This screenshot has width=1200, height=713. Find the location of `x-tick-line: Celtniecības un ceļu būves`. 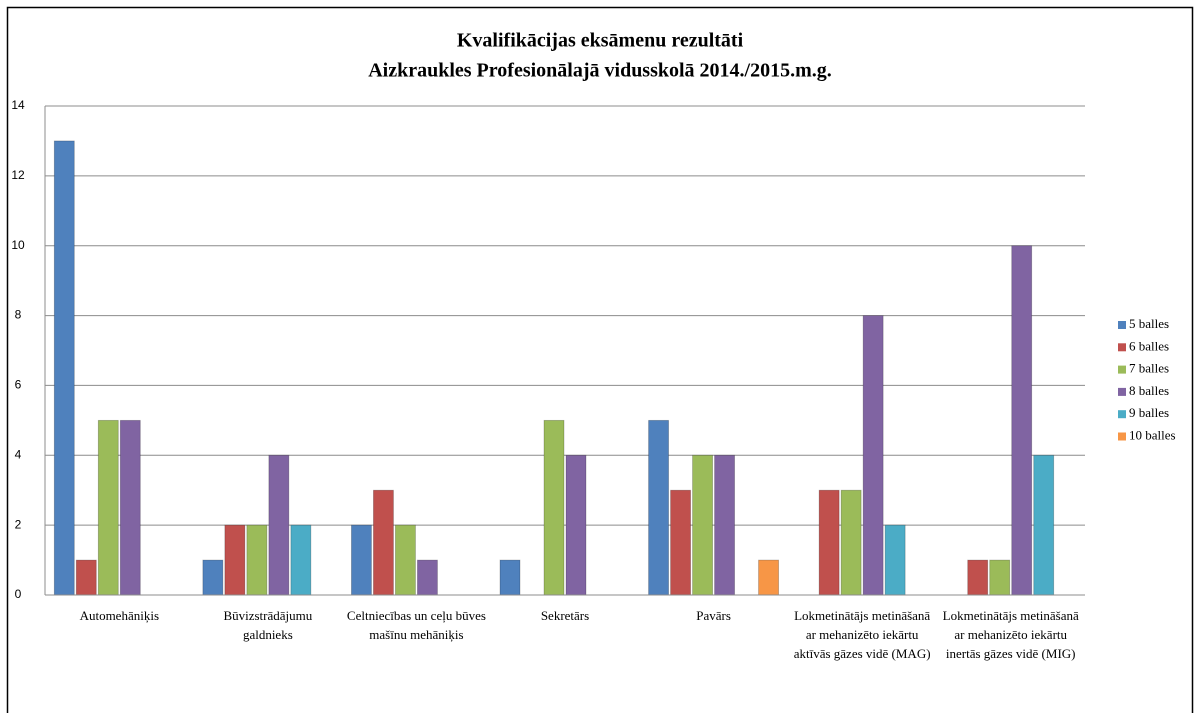

x-tick-line: Celtniecības un ceļu būves is located at coordinates (416, 615).